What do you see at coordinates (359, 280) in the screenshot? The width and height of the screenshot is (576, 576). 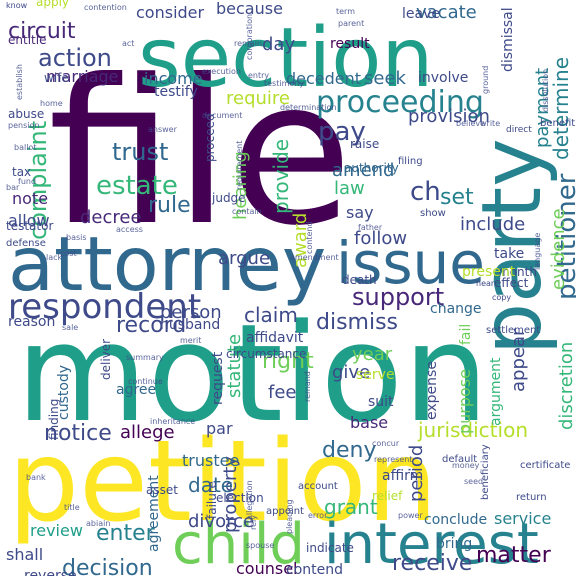 I see `word-death: death` at bounding box center [359, 280].